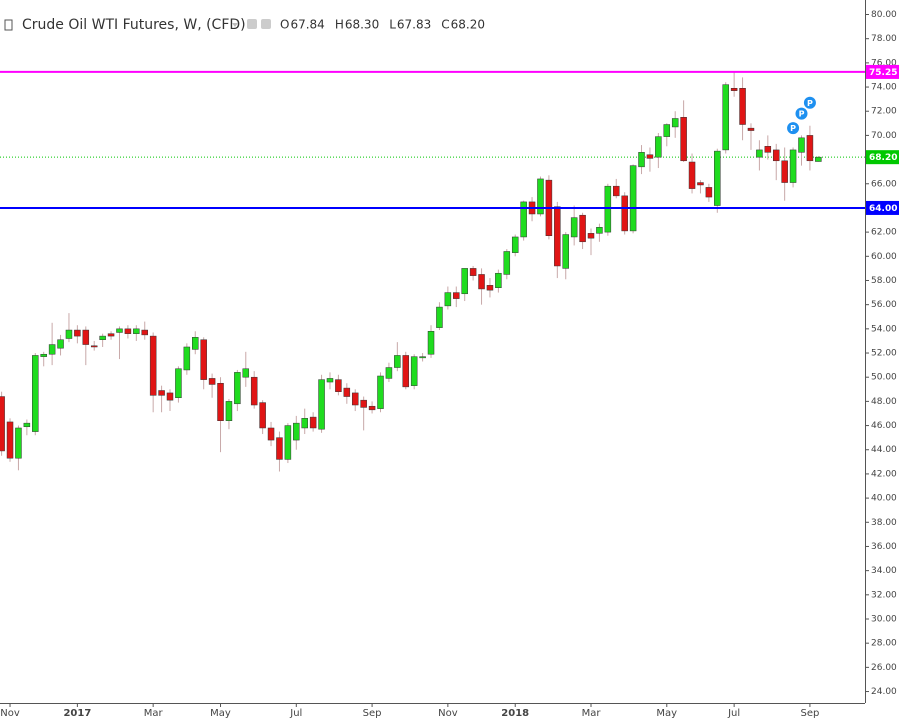 The height and width of the screenshot is (723, 900). What do you see at coordinates (733, 713) in the screenshot?
I see `x-tick-label: Jul` at bounding box center [733, 713].